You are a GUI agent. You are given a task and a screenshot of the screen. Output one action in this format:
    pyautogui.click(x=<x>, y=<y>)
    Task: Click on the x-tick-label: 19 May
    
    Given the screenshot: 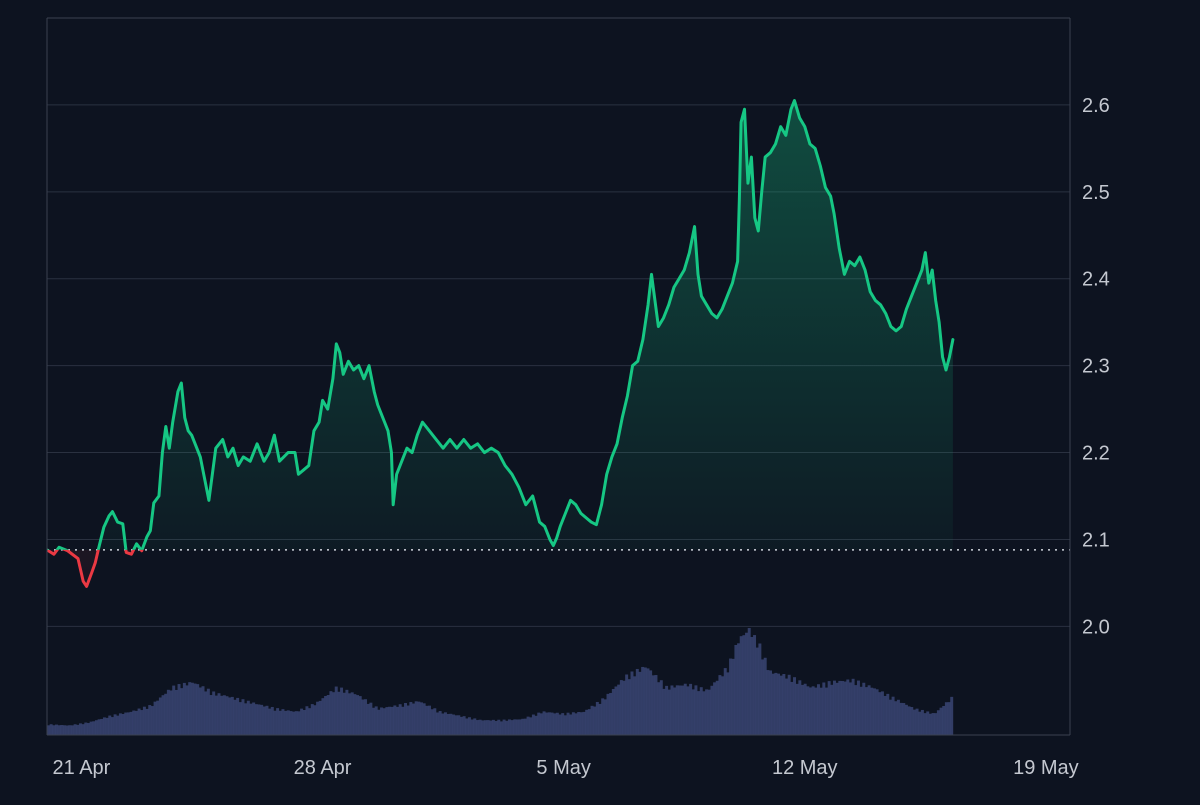 What is the action you would take?
    pyautogui.click(x=1046, y=768)
    